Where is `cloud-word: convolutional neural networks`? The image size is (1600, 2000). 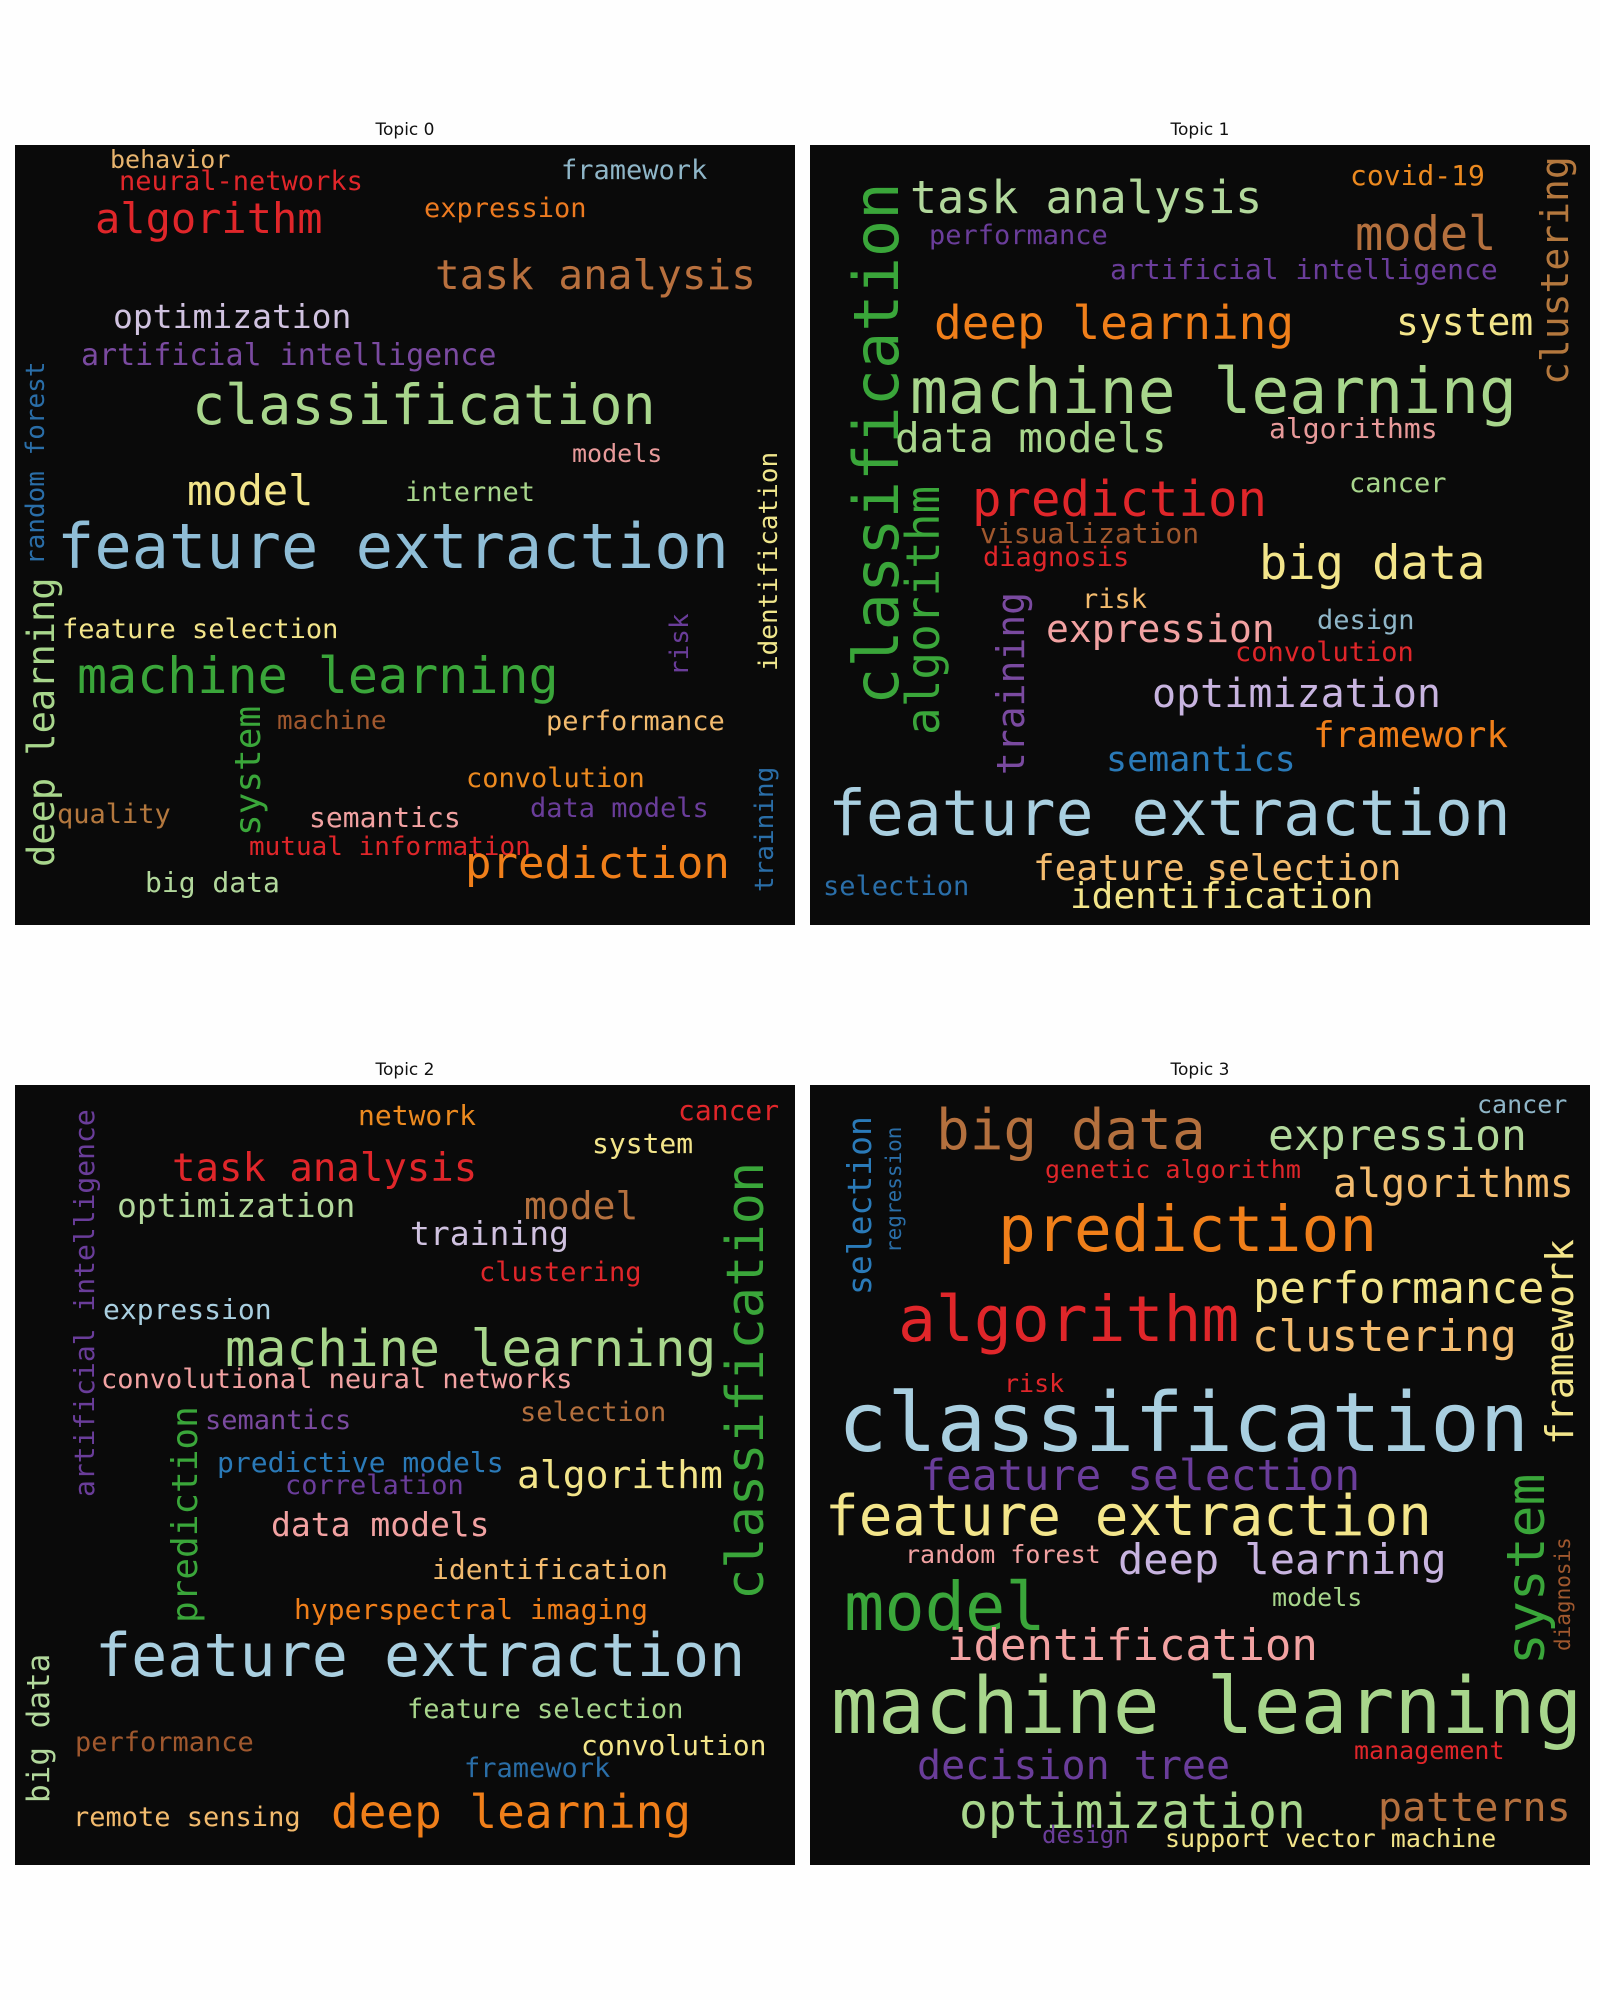 cloud-word: convolutional neural networks is located at coordinates (337, 1379).